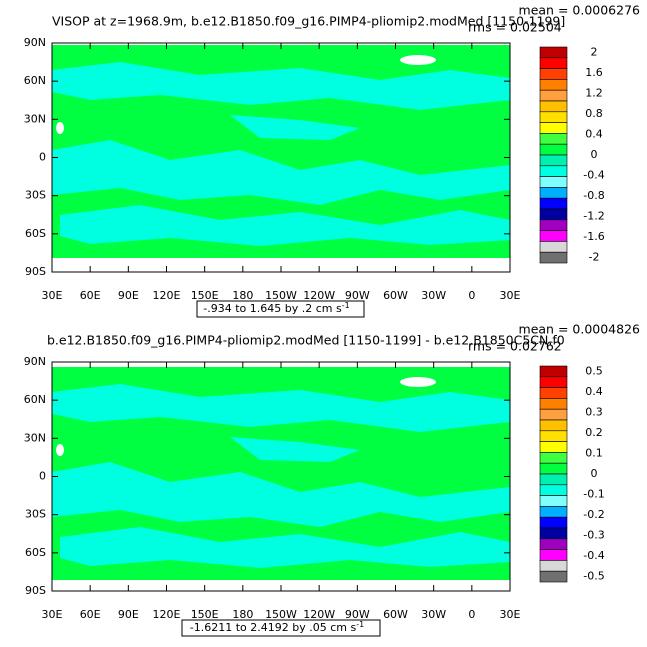 The width and height of the screenshot is (647, 647). What do you see at coordinates (594, 257) in the screenshot?
I see `colorbar-label: -2` at bounding box center [594, 257].